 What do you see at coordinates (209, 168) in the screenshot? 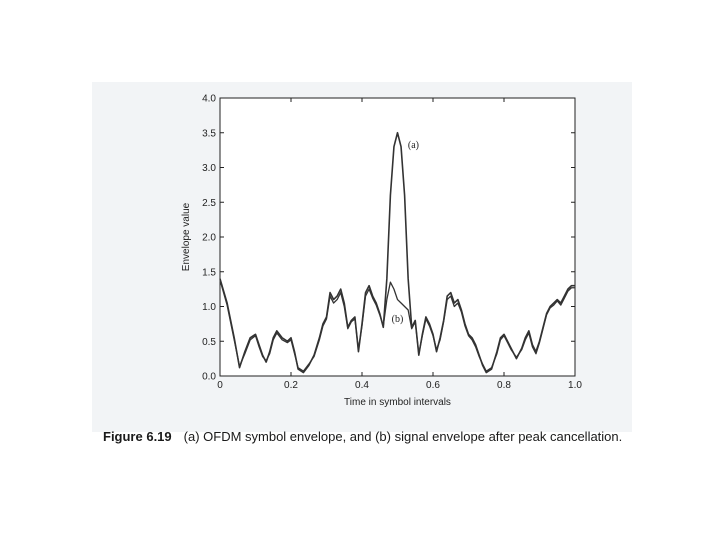
I see `y-tick-label: 3.0` at bounding box center [209, 168].